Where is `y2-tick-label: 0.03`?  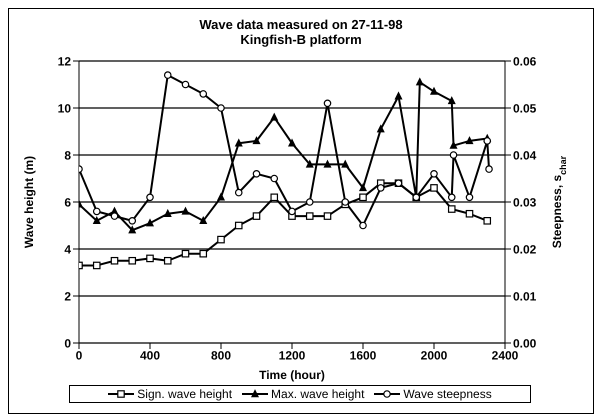 y2-tick-label: 0.03 is located at coordinates (525, 202).